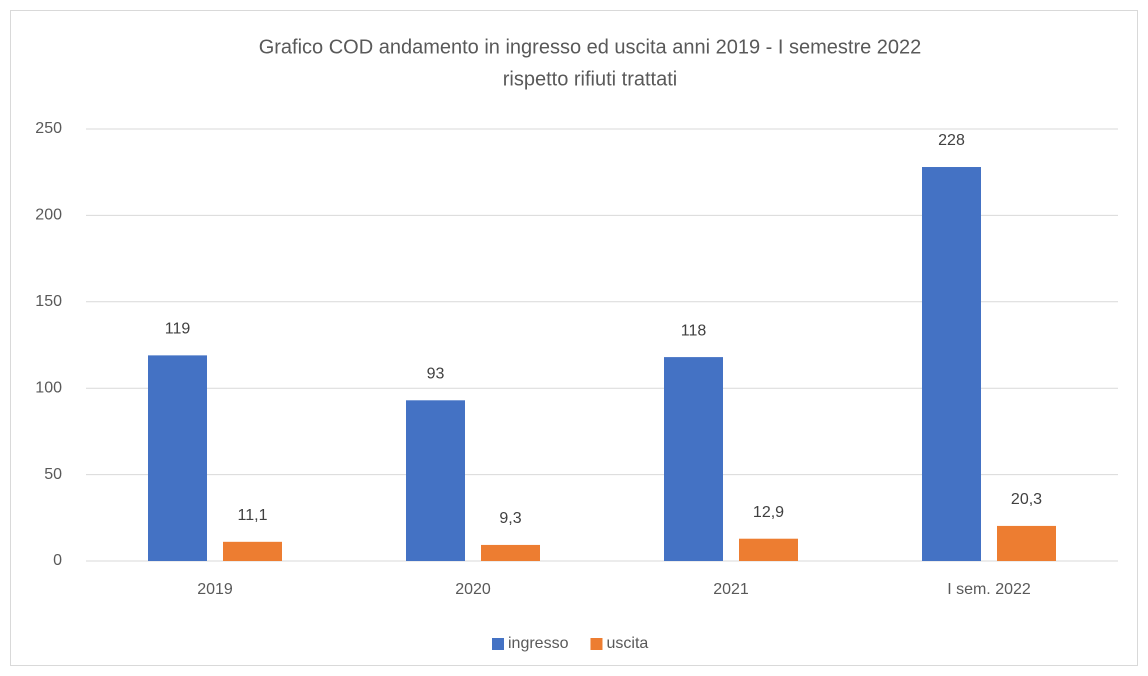  What do you see at coordinates (510, 518) in the screenshot?
I see `data-label: 9,3` at bounding box center [510, 518].